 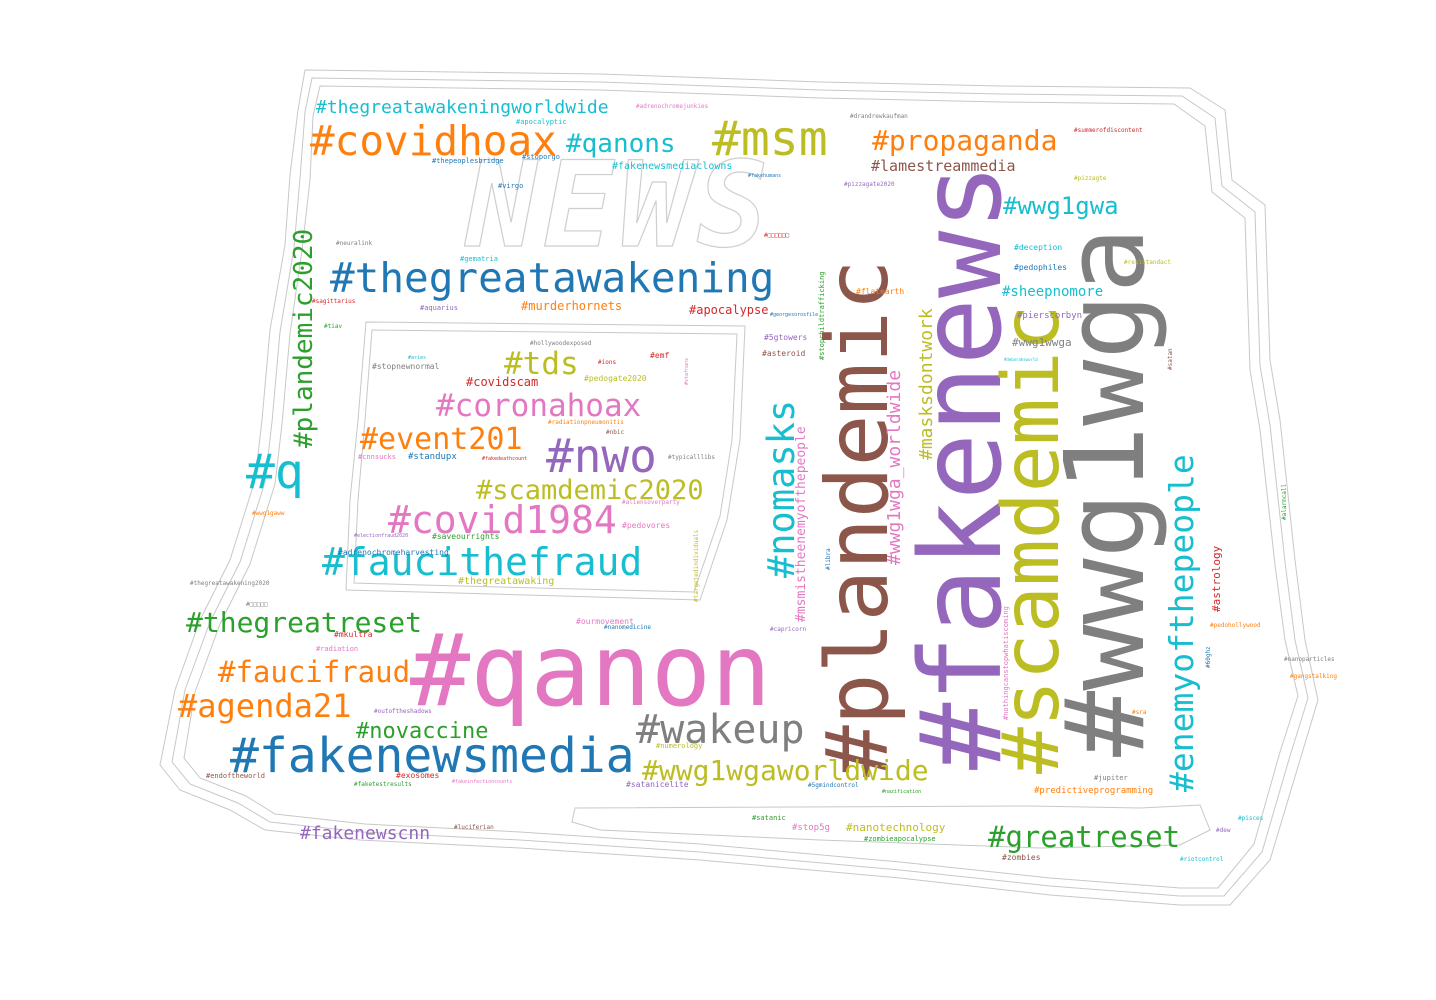 I want to click on hashtag-word: #zombies, so click(x=1021, y=857).